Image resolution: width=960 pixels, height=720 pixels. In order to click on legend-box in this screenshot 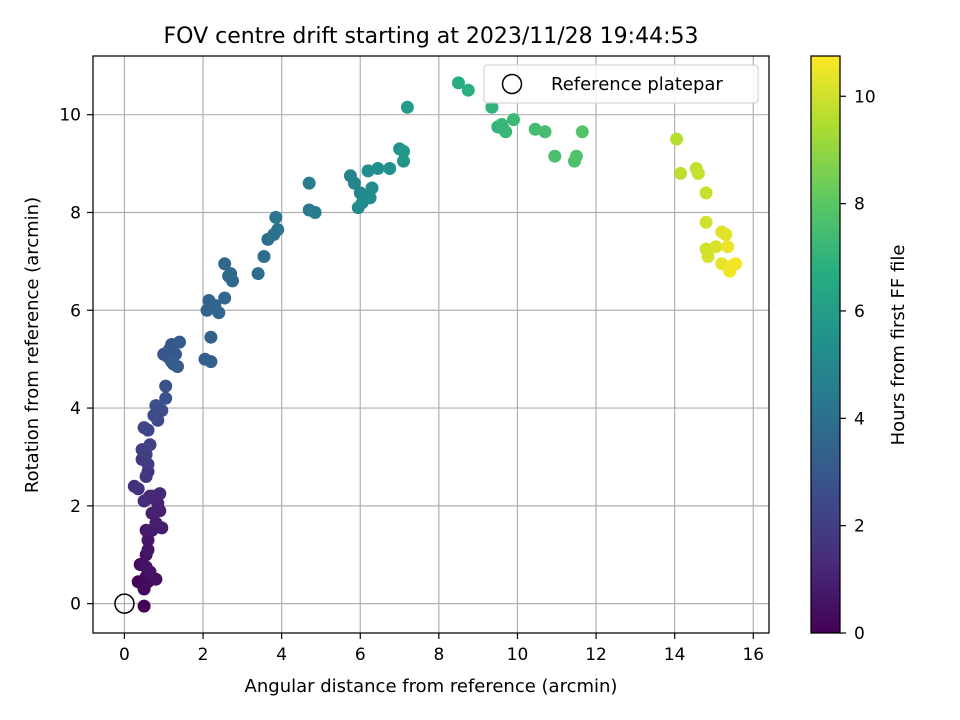, I will do `click(621, 84)`.